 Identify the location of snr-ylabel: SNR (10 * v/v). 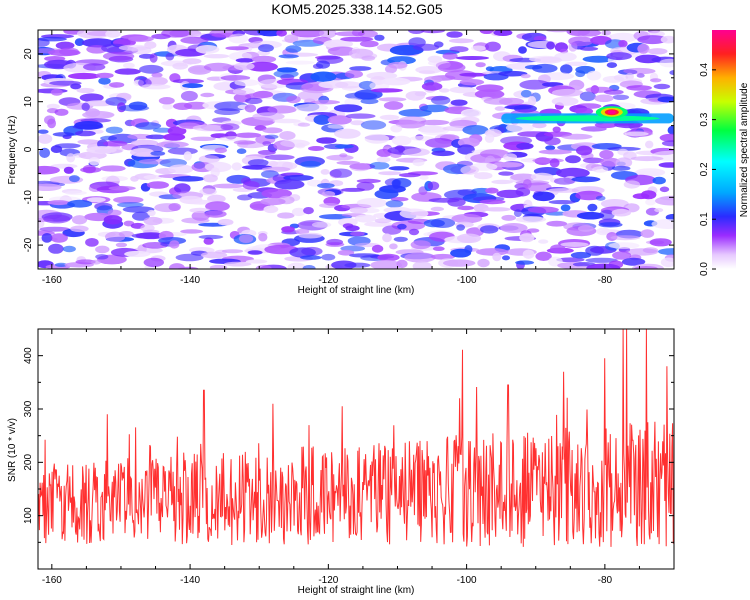
(12, 450).